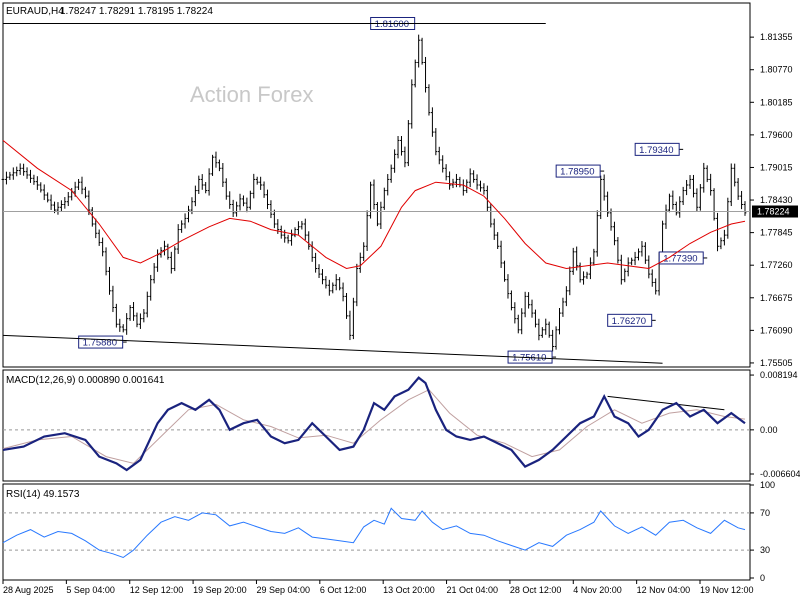 The width and height of the screenshot is (800, 600). I want to click on macd-signal-line, so click(374, 426).